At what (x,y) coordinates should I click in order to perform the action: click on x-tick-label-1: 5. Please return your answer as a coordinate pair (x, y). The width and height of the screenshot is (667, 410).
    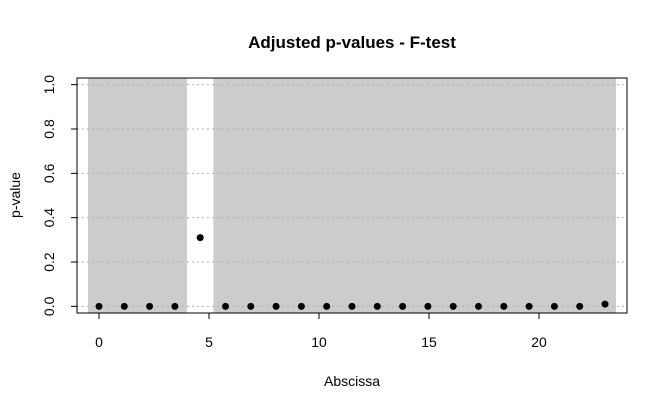
    Looking at the image, I should click on (209, 342).